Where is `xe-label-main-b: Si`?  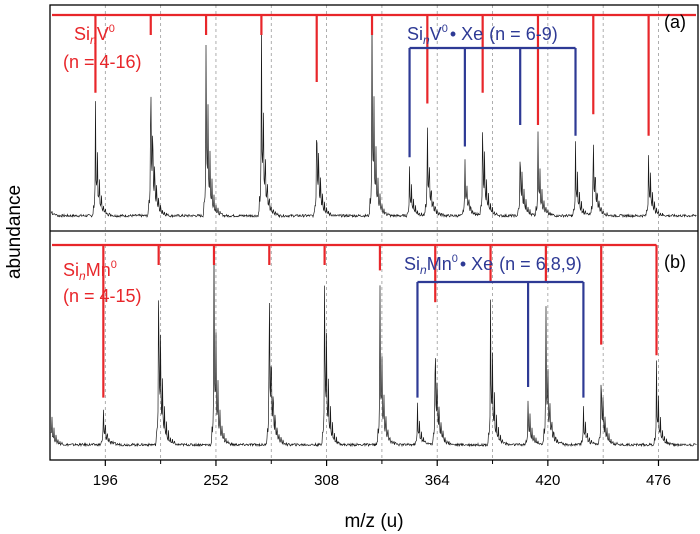
xe-label-main-b: Si is located at coordinates (412, 264).